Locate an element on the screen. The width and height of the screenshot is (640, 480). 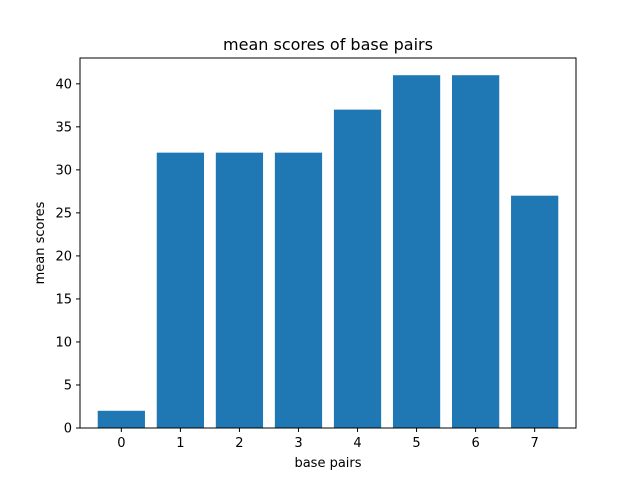
y-axis-ticks: 0 5 10 15 20 25 30 35 40 is located at coordinates (67, 257).